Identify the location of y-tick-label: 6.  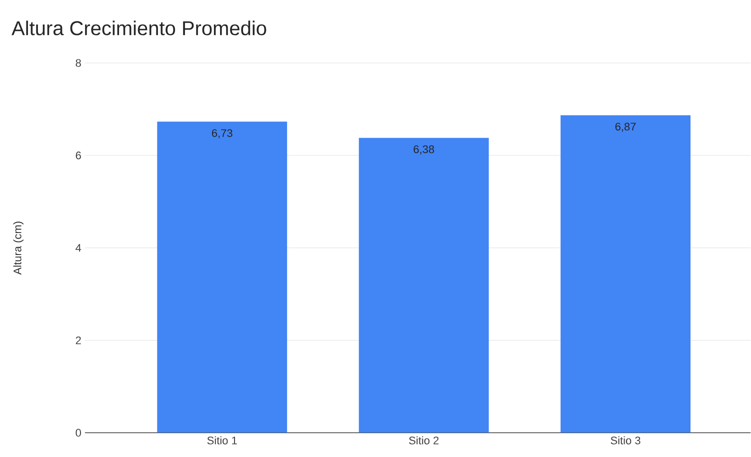
(78, 156).